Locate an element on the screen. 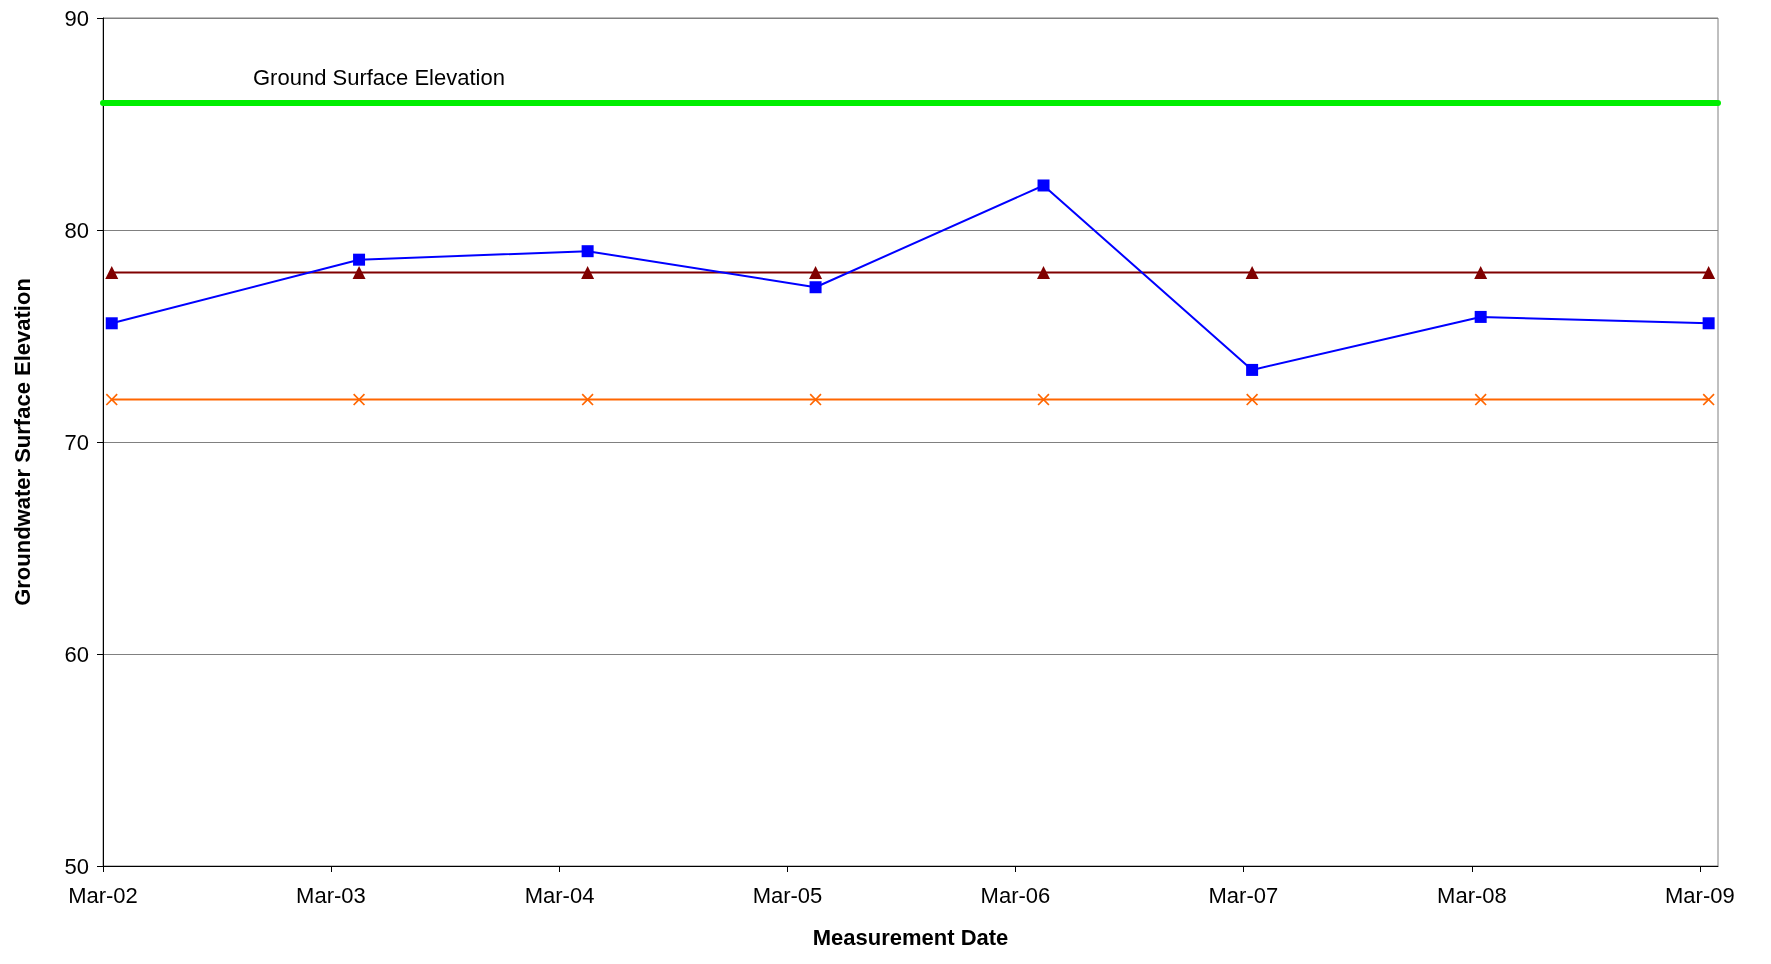 This screenshot has width=1771, height=964. x-tick-label: Mar-05 is located at coordinates (787, 895).